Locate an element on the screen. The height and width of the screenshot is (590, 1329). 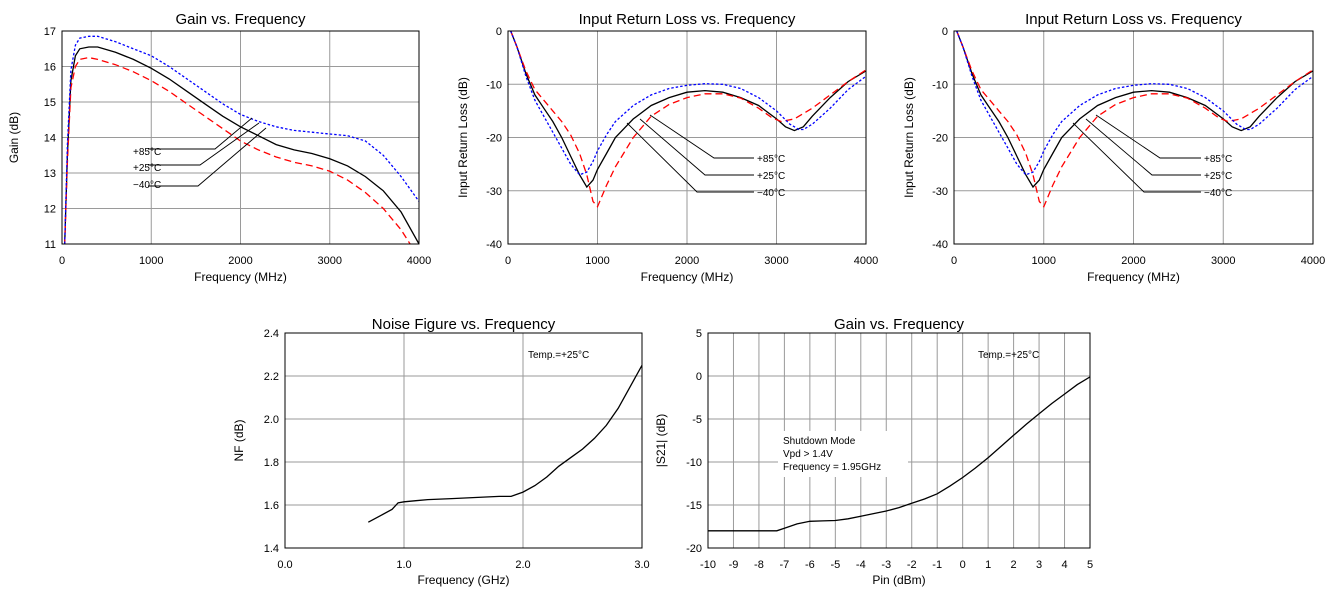
y-tick-label: 14 is located at coordinates (50, 139).